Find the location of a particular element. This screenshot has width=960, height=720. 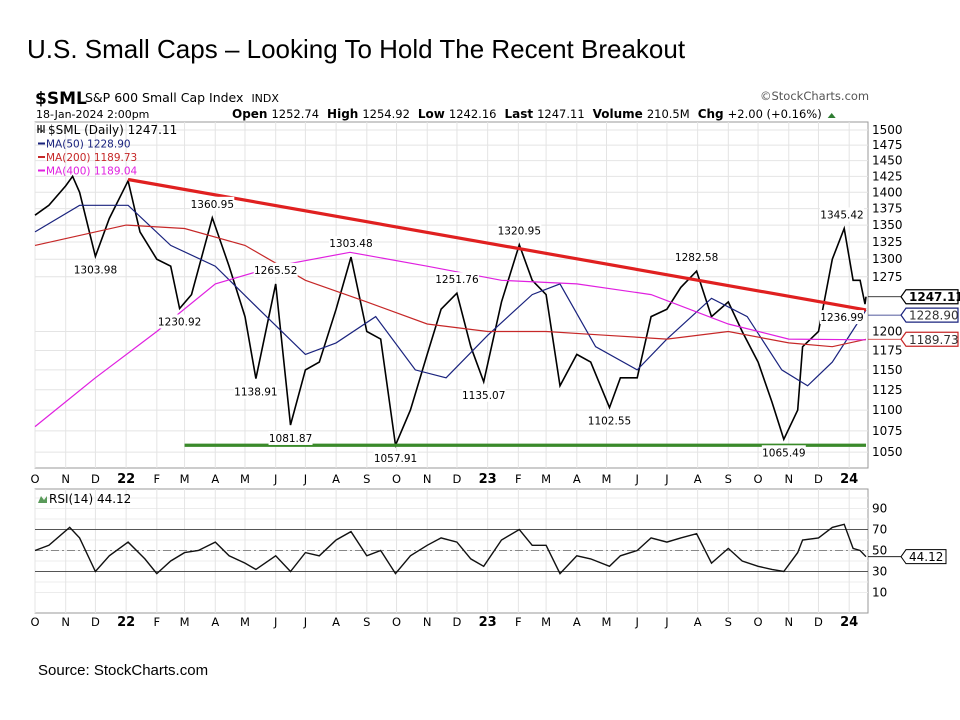

y-tick-label: 1300 is located at coordinates (887, 259).